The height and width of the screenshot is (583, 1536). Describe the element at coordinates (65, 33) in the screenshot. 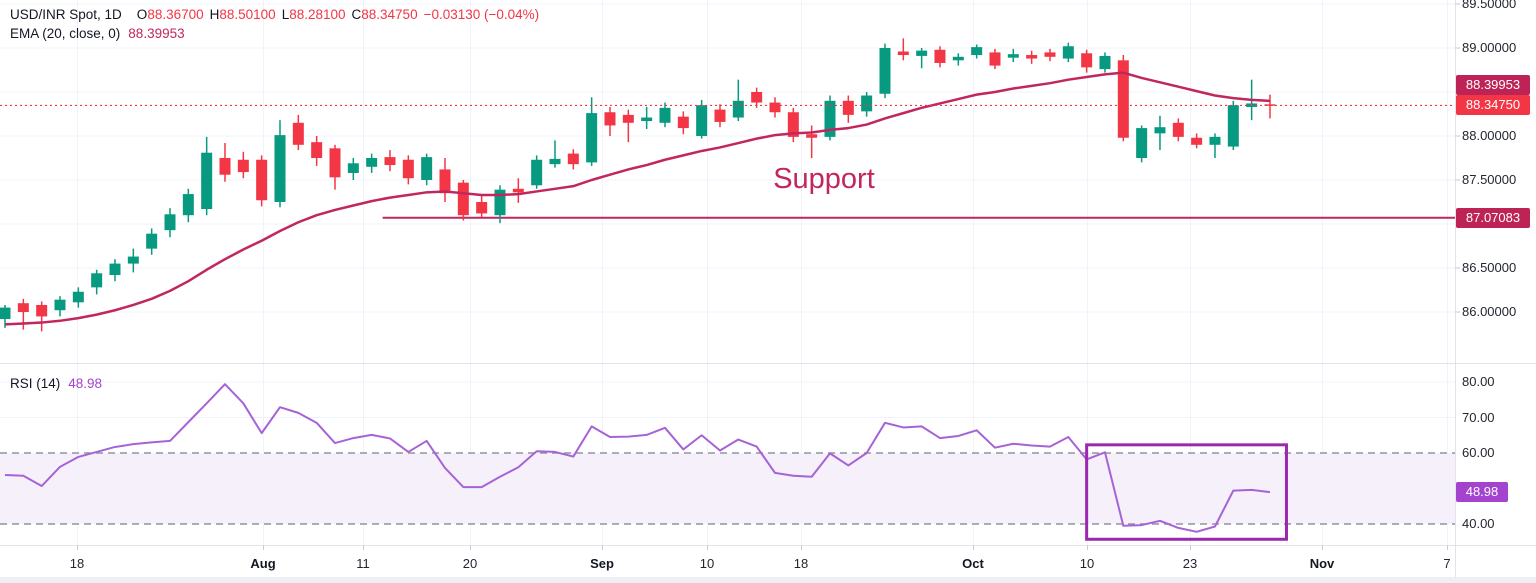

I see `ema-label: EMA (20, close, 0)` at that location.